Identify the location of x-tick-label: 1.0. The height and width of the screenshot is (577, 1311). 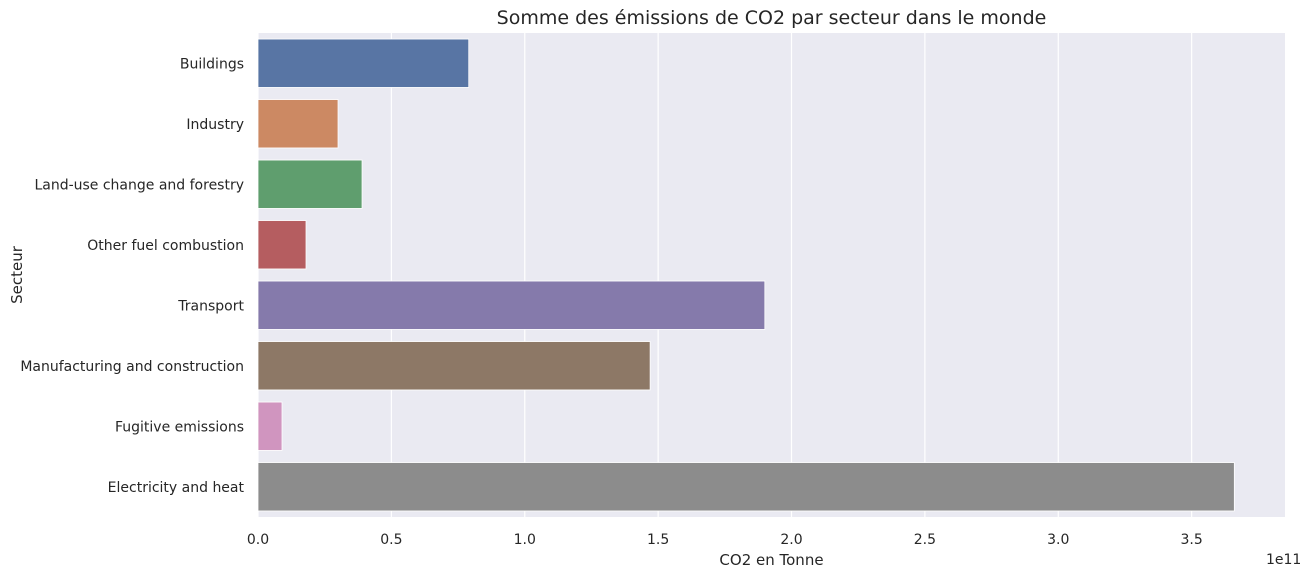
(525, 540).